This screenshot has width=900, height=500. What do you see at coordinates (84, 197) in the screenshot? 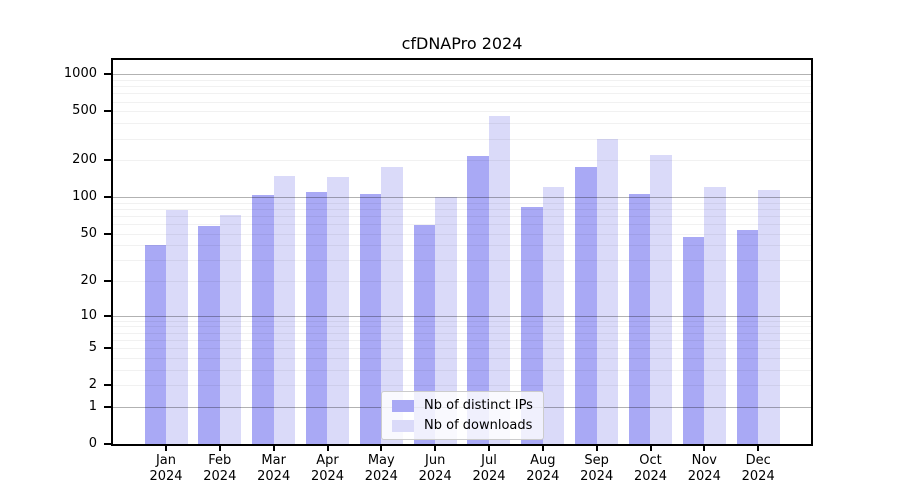
I see `y-tick-label: 100` at bounding box center [84, 197].